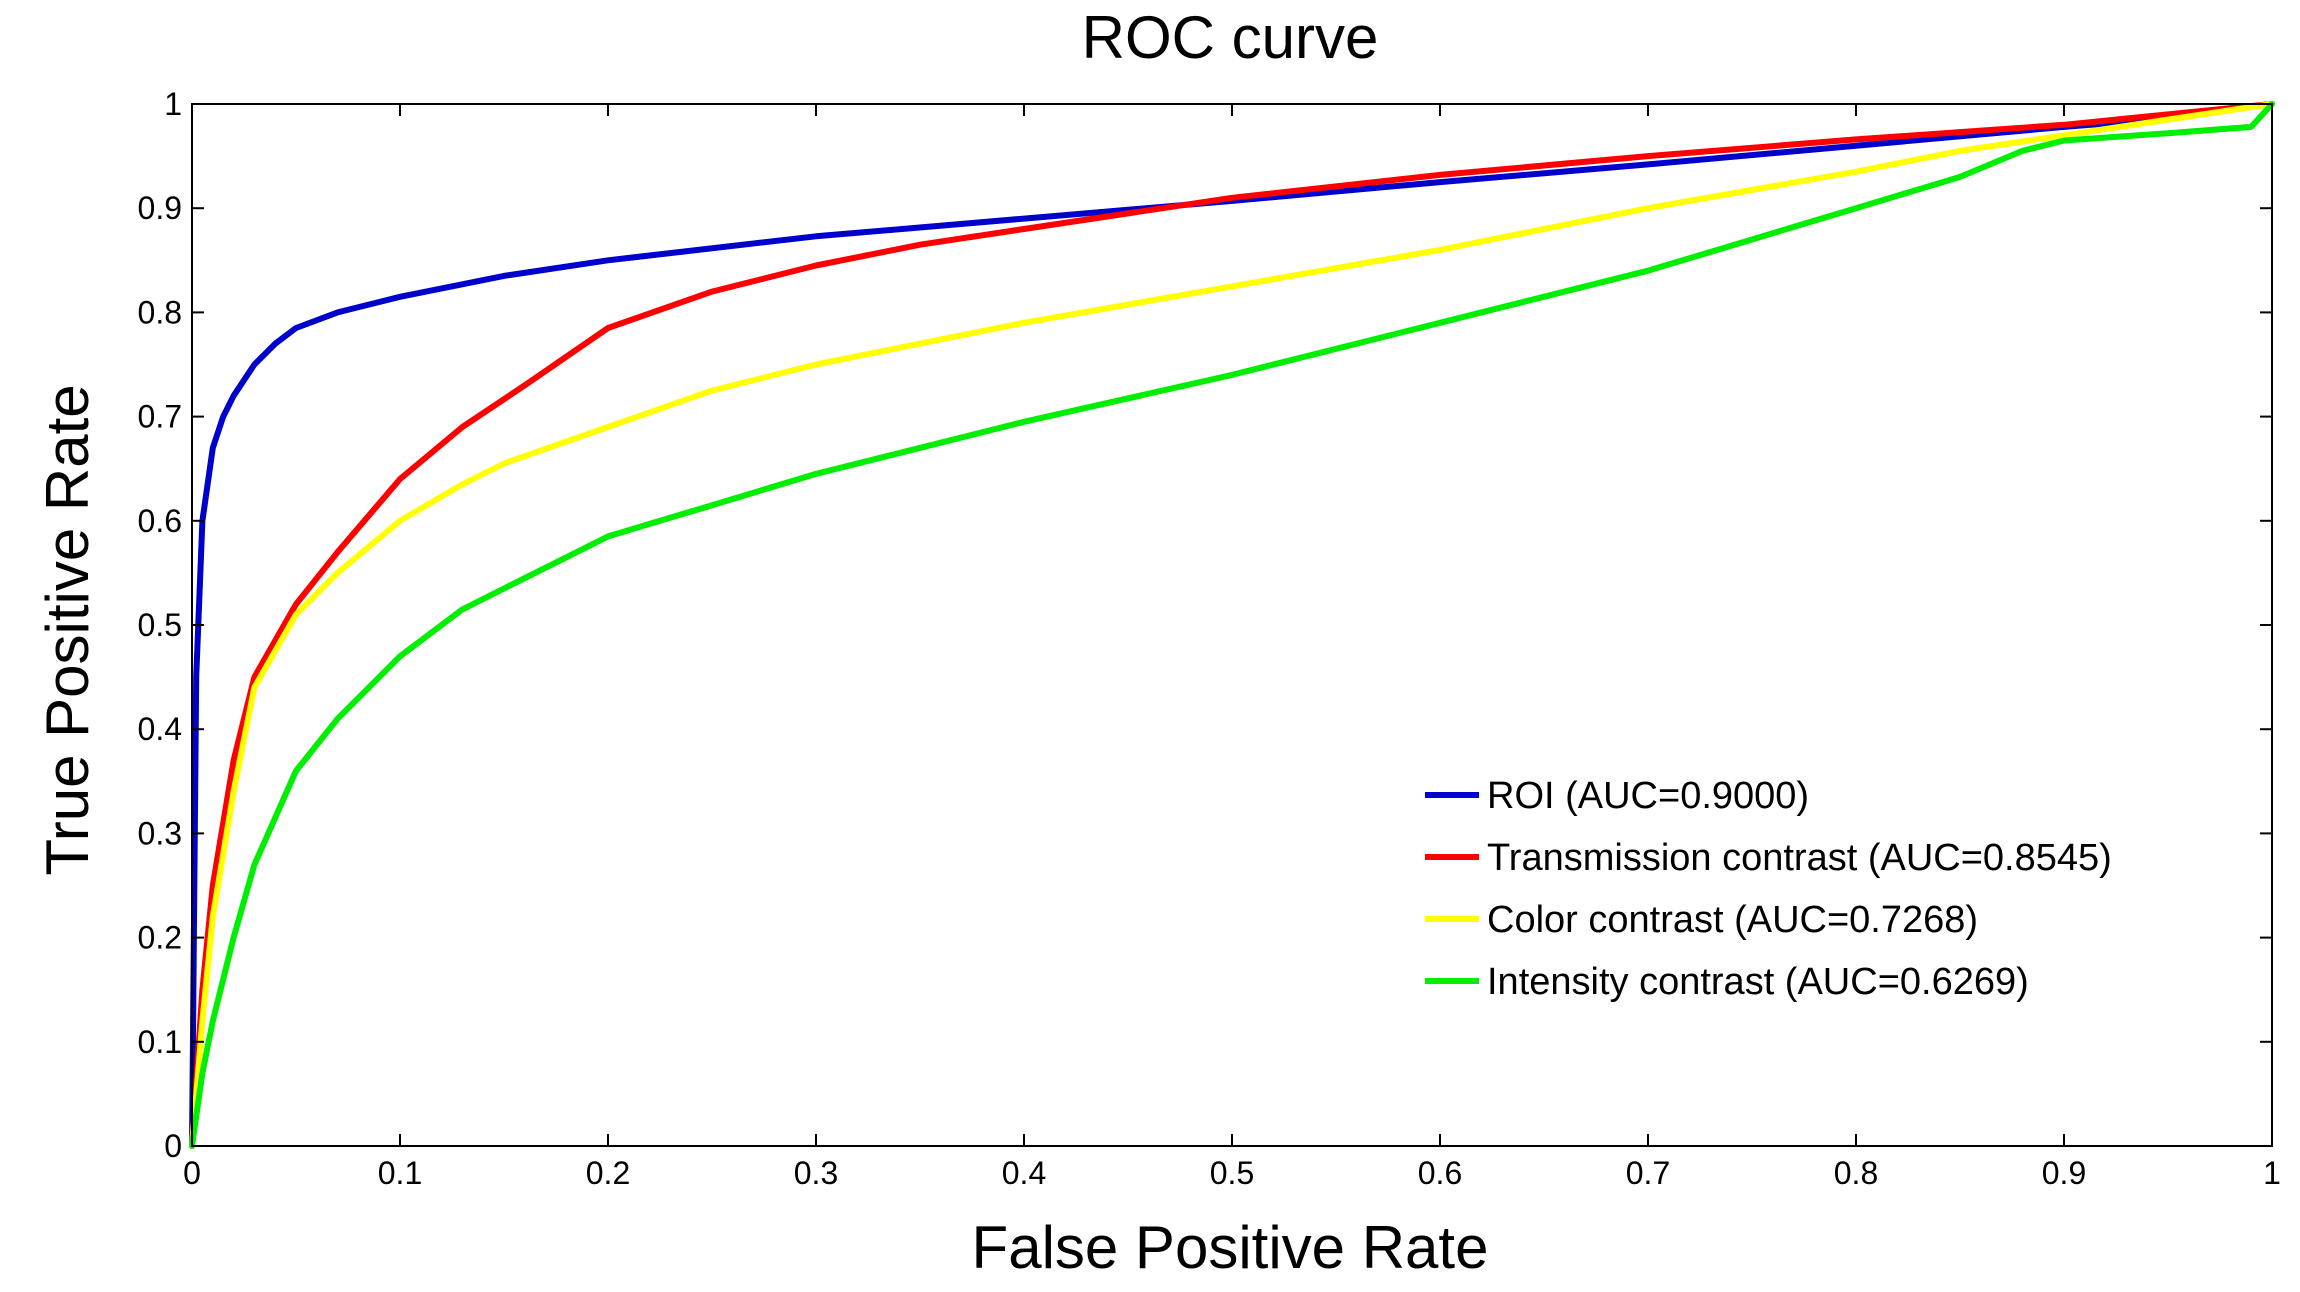 The image size is (2300, 1292). What do you see at coordinates (1648, 796) in the screenshot?
I see `legend-label-0: ROI (AUC=0.9000)` at bounding box center [1648, 796].